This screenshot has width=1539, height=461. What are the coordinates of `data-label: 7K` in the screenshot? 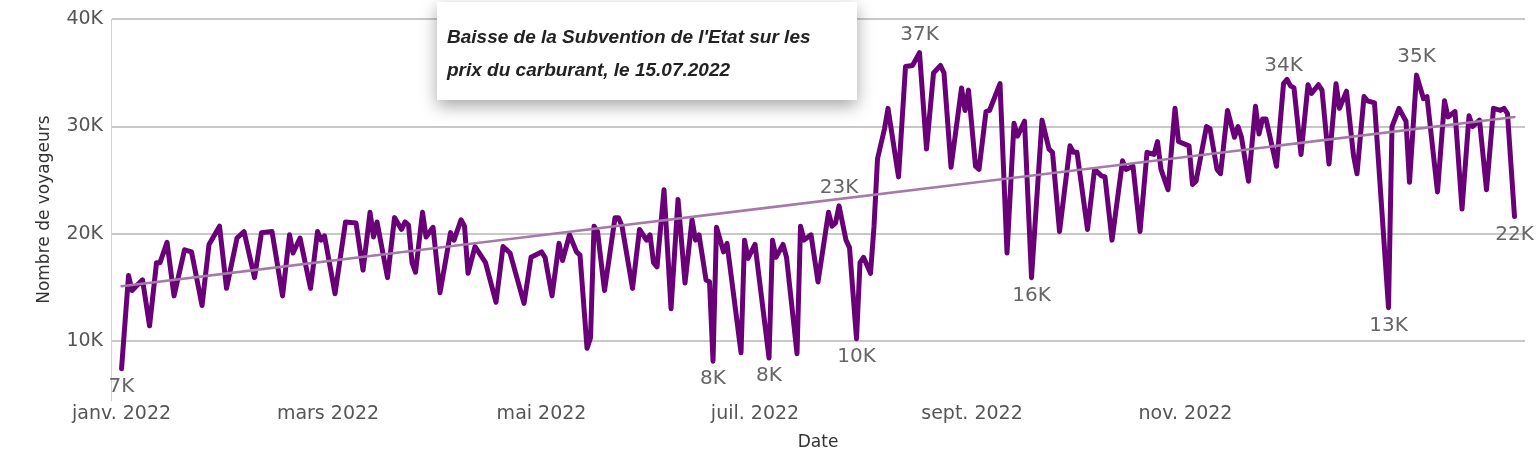 It's located at (122, 384).